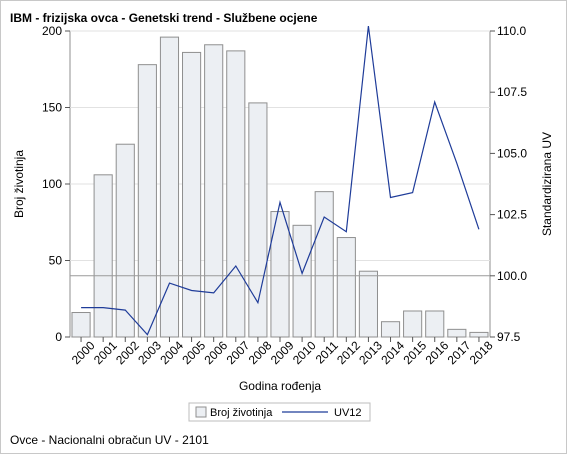 This screenshot has width=567, height=454. I want to click on x-tick-label: 2000, so click(83, 352).